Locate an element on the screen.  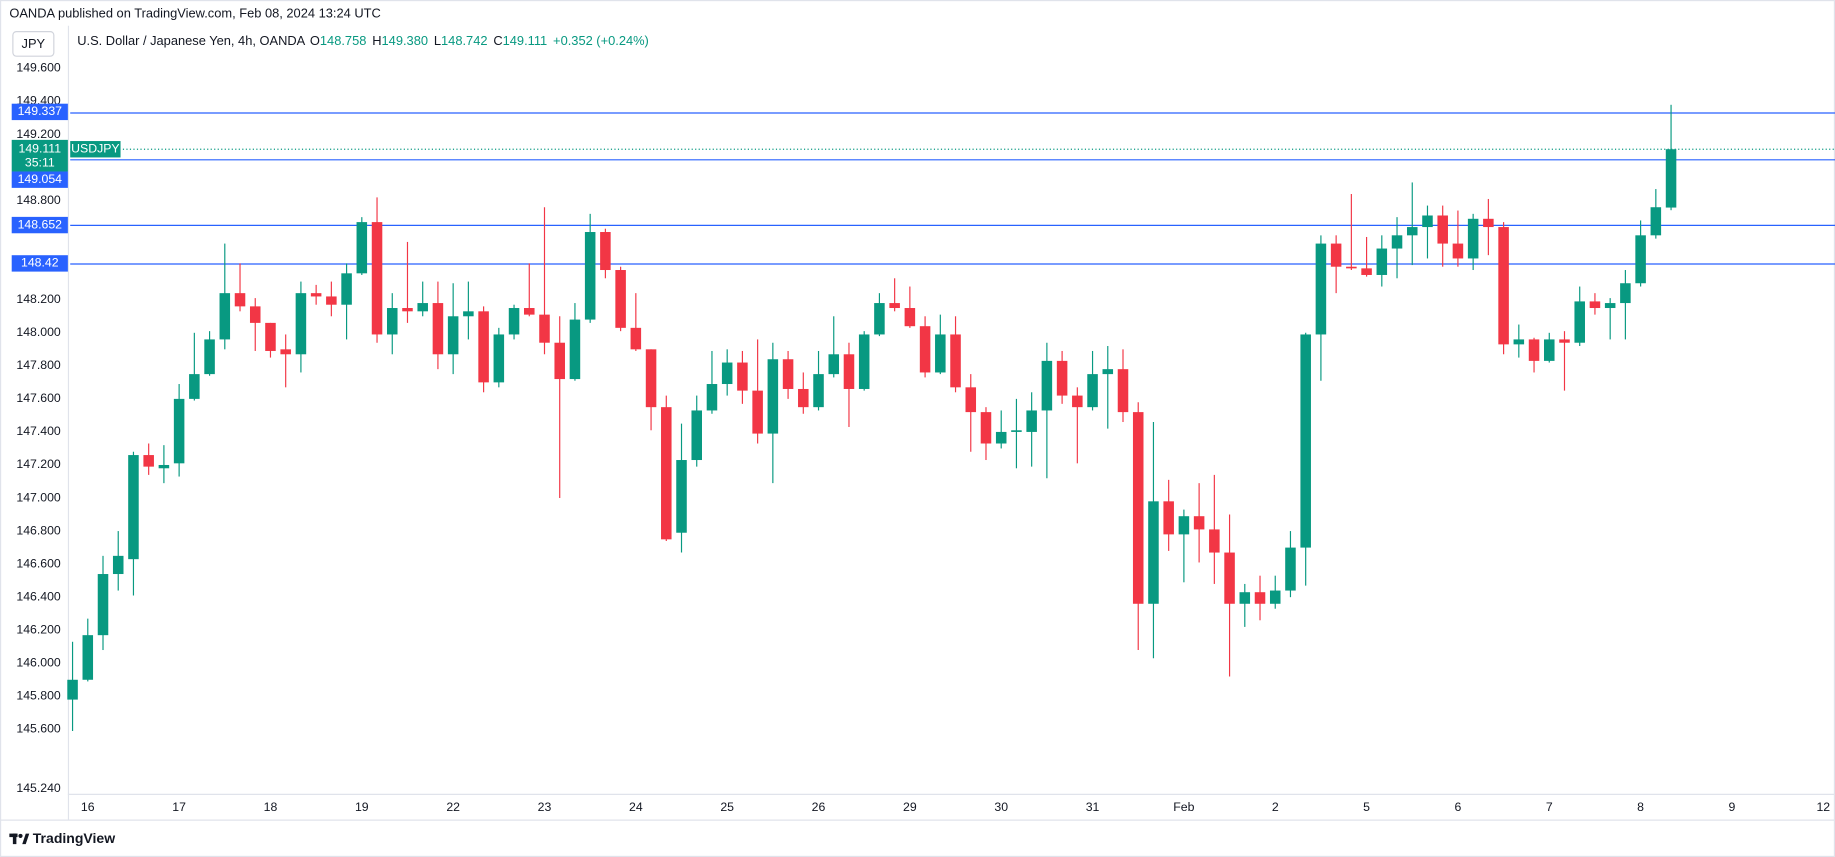
x-tick-label: 6 is located at coordinates (1458, 807).